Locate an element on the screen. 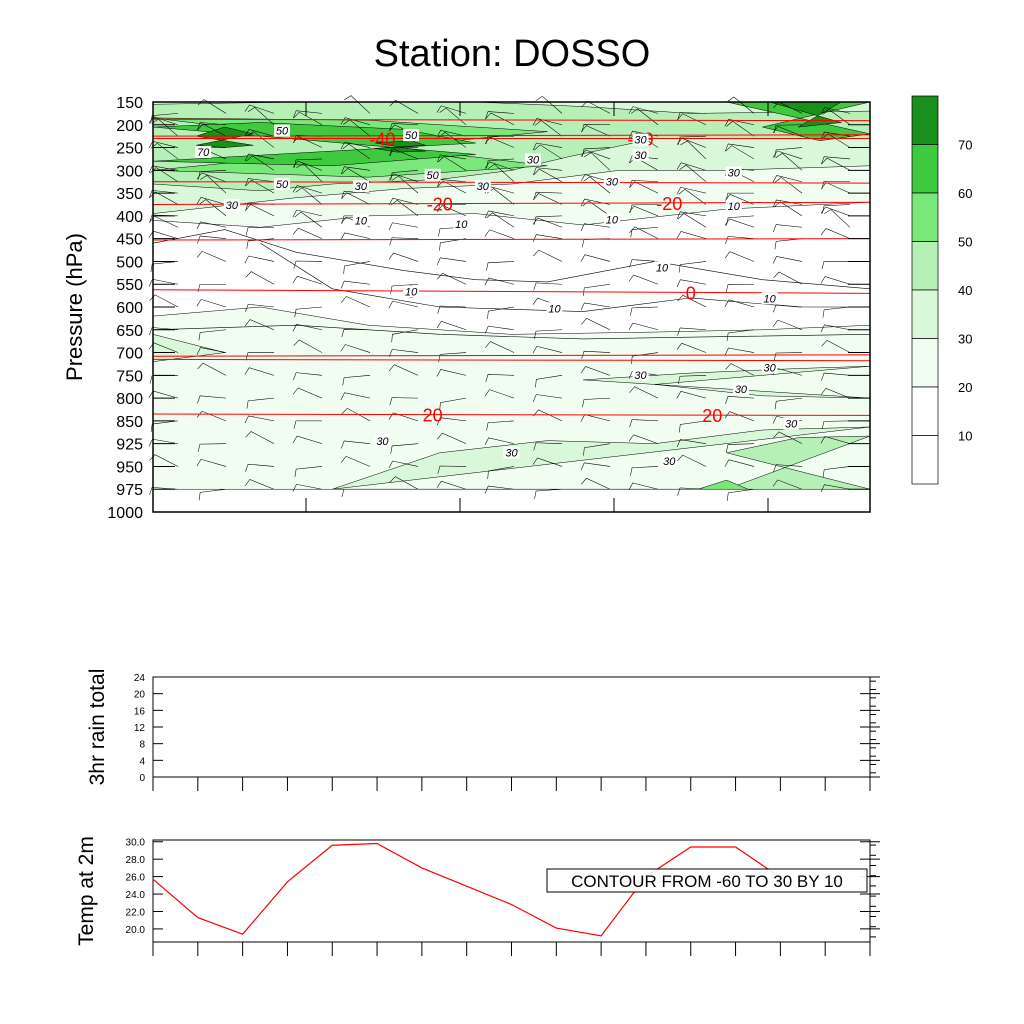 Image resolution: width=1024 pixels, height=1024 pixels. pressure-tick-label: 200 is located at coordinates (129, 126).